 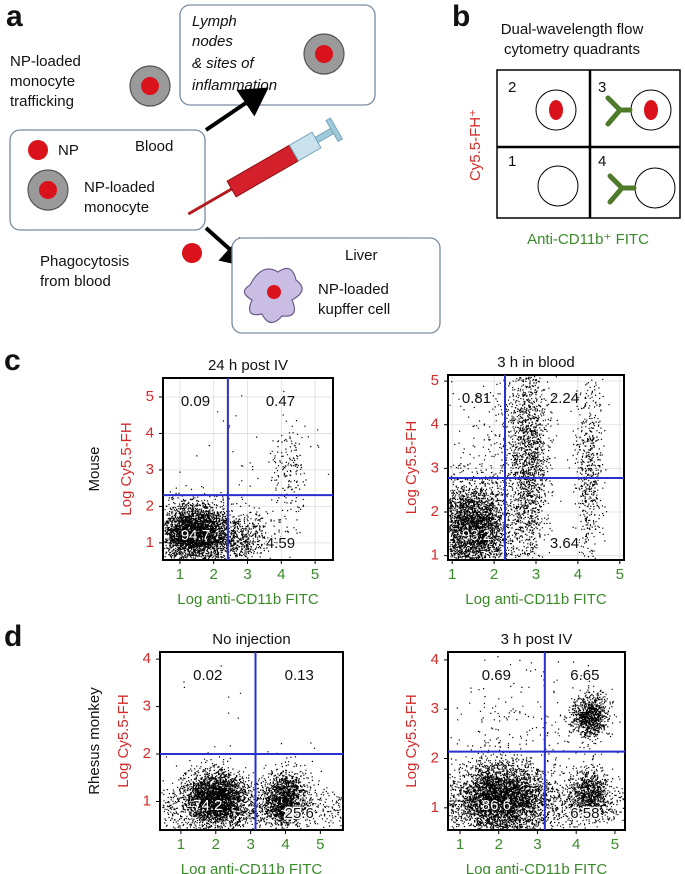 What do you see at coordinates (68, 150) in the screenshot?
I see `text-line: NP` at bounding box center [68, 150].